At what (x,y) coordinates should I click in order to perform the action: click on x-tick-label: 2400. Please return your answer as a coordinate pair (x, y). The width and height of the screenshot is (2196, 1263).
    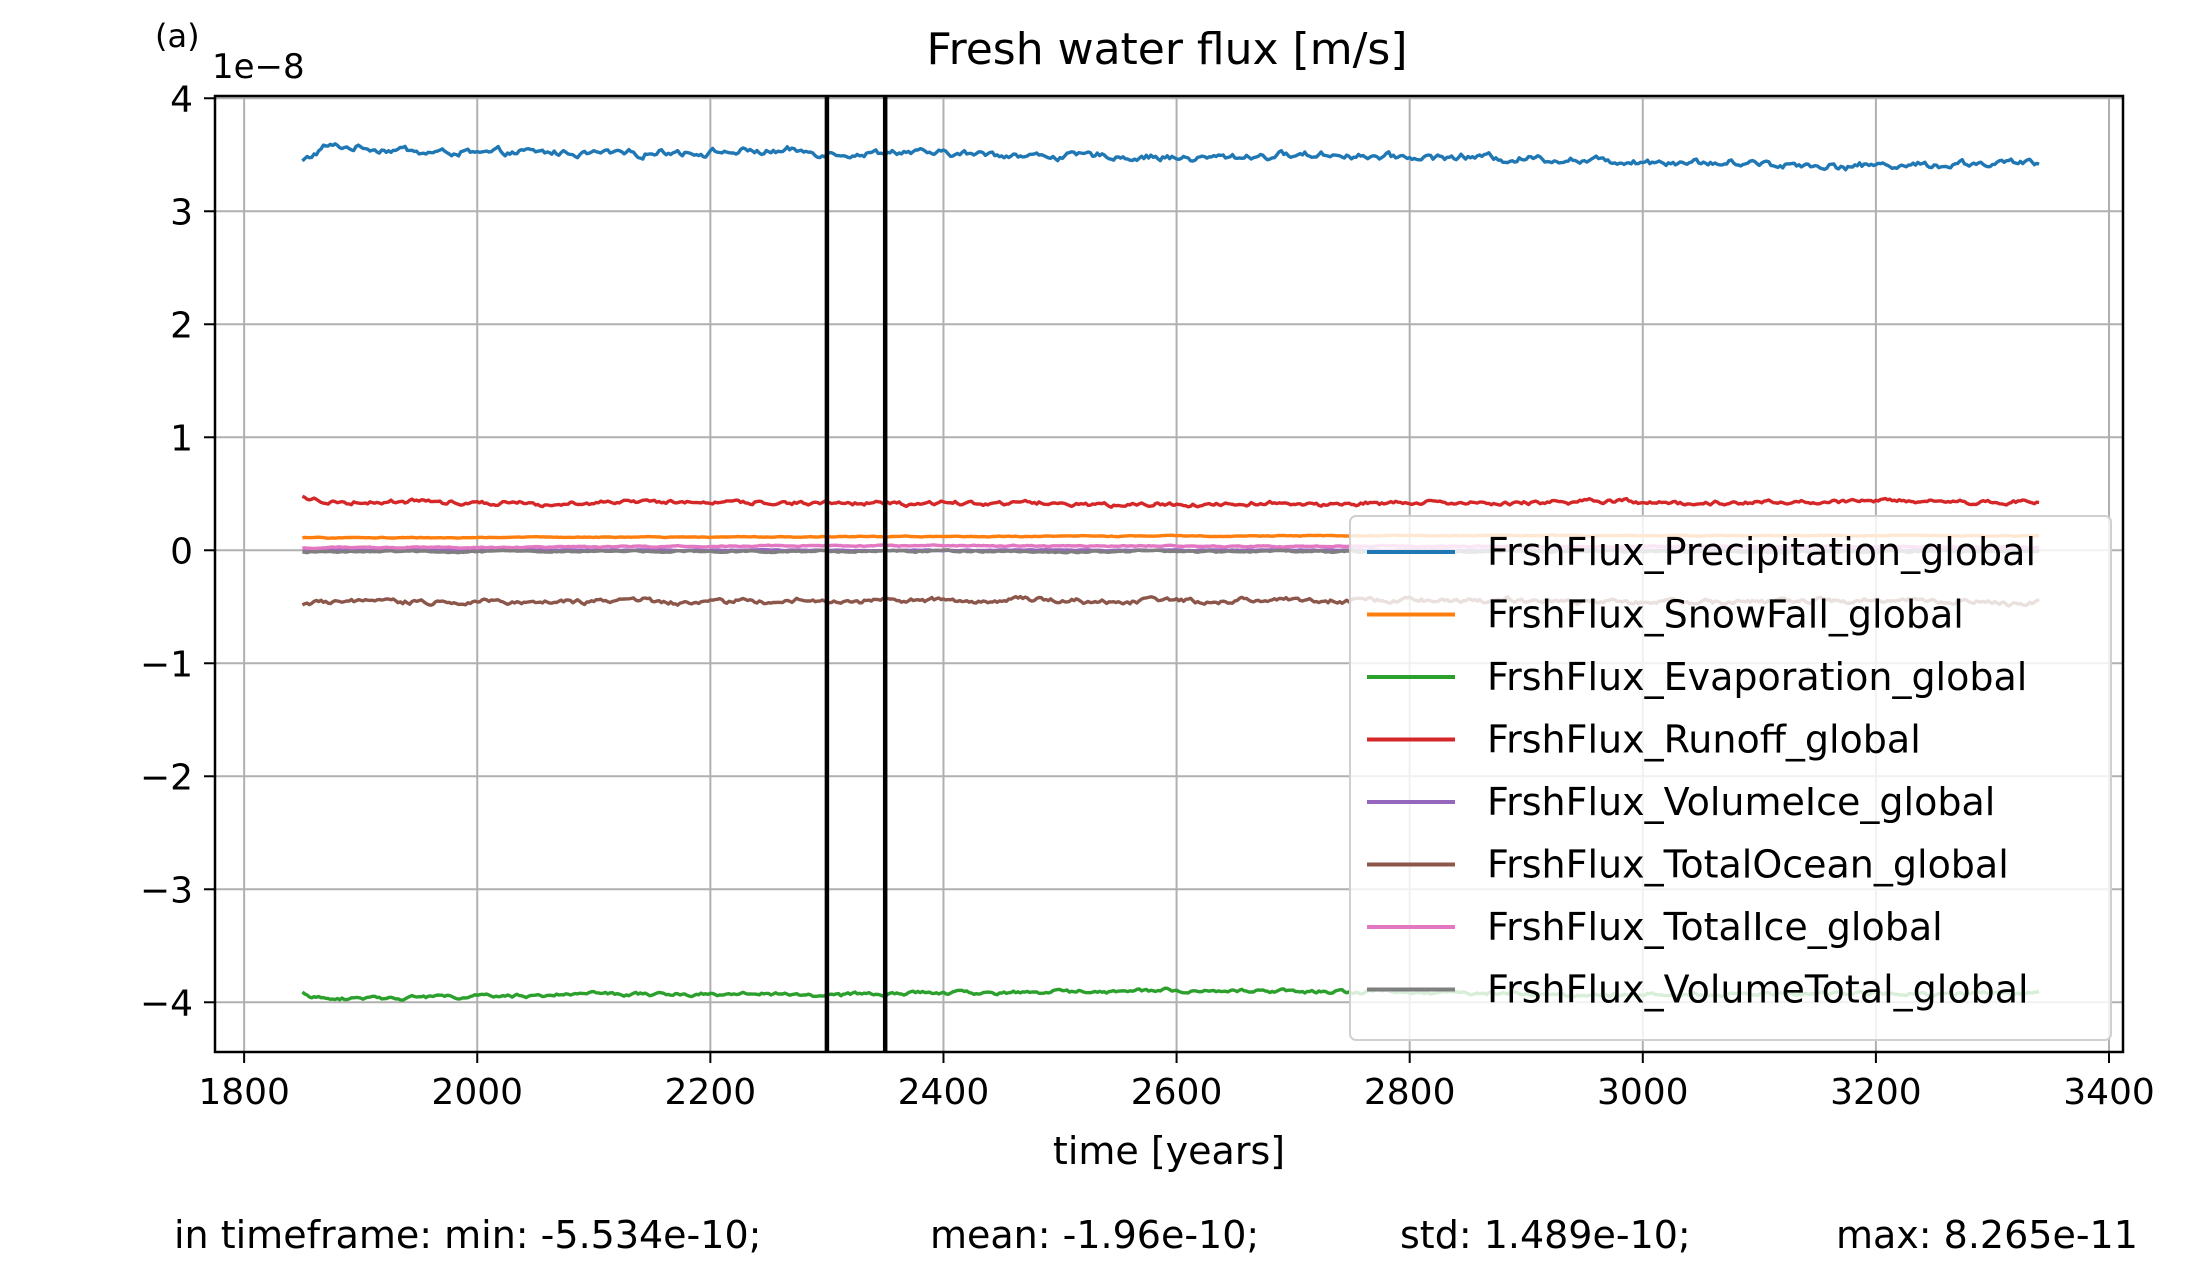
    Looking at the image, I should click on (944, 1092).